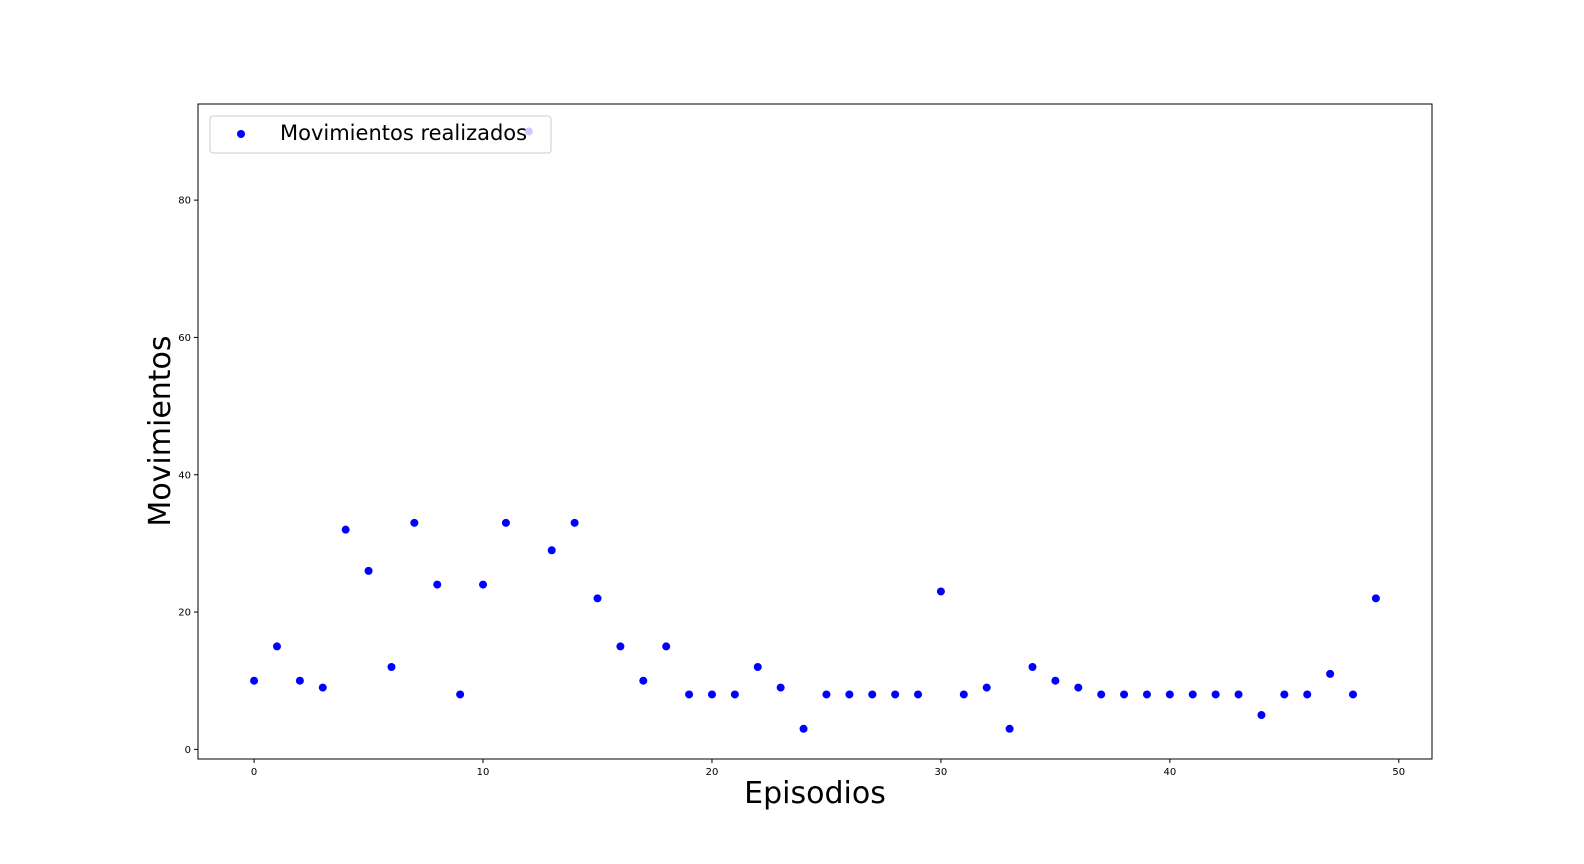 This screenshot has height=864, width=1584. I want to click on legend: Movimientos realizados, so click(380, 134).